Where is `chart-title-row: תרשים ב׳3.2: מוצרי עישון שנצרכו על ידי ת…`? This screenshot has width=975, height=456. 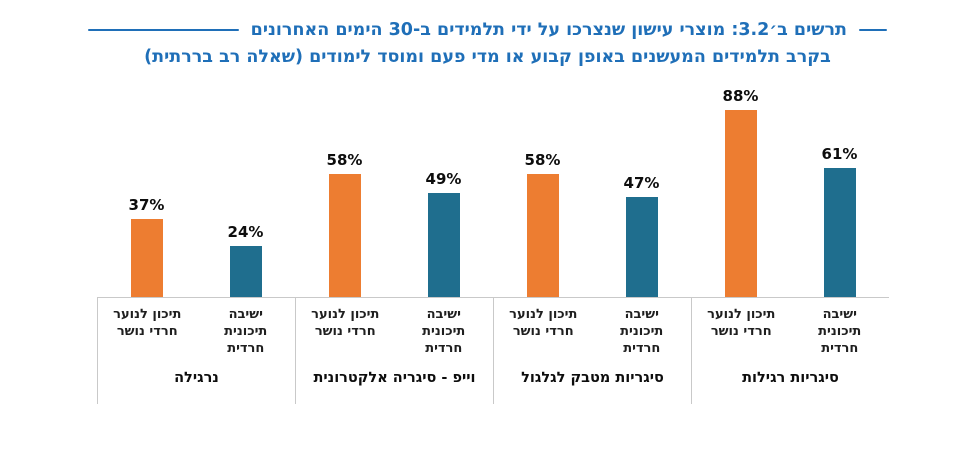
chart-title-row: תרשים ב׳3.2: מוצרי עישון שנצרכו על ידי ת… is located at coordinates (487, 30).